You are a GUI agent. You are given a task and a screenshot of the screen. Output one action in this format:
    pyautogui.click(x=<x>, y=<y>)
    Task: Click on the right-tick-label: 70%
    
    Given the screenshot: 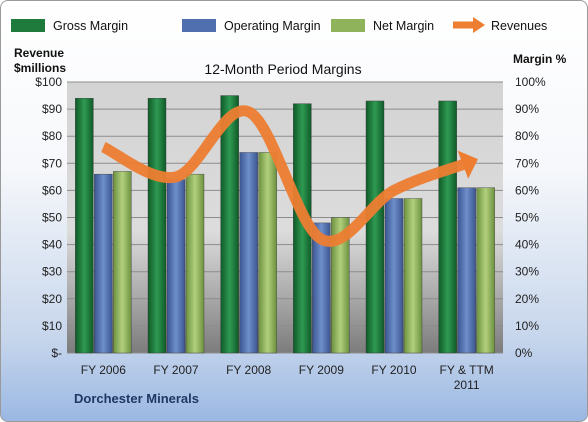 What is the action you would take?
    pyautogui.click(x=527, y=163)
    